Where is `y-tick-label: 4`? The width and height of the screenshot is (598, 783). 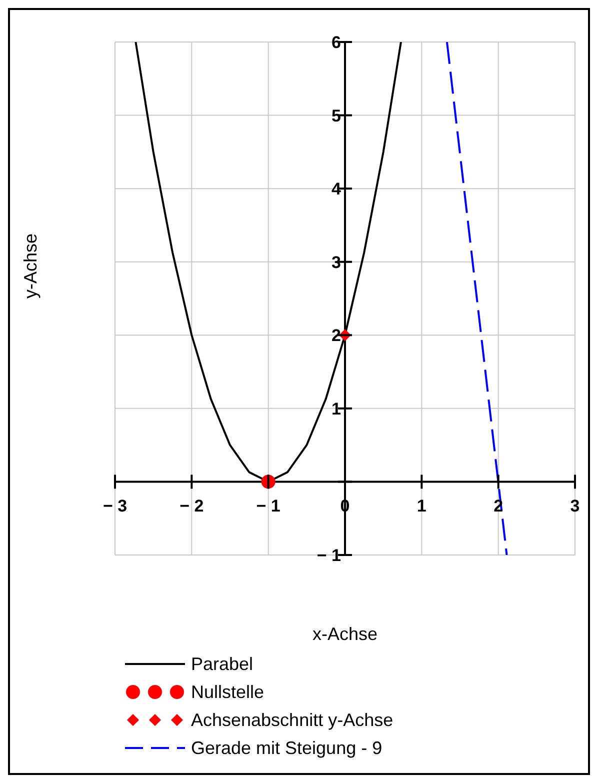
y-tick-label: 4 is located at coordinates (337, 189).